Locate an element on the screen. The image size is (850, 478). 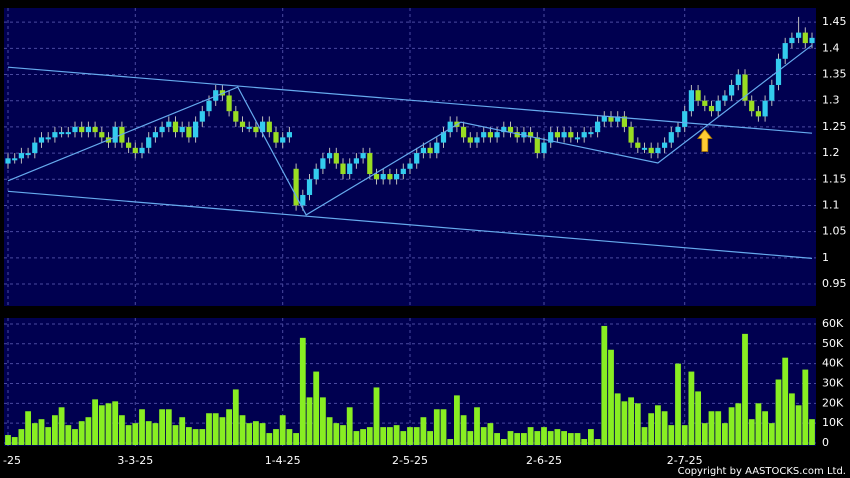
trendline is located at coordinates (410, 100).